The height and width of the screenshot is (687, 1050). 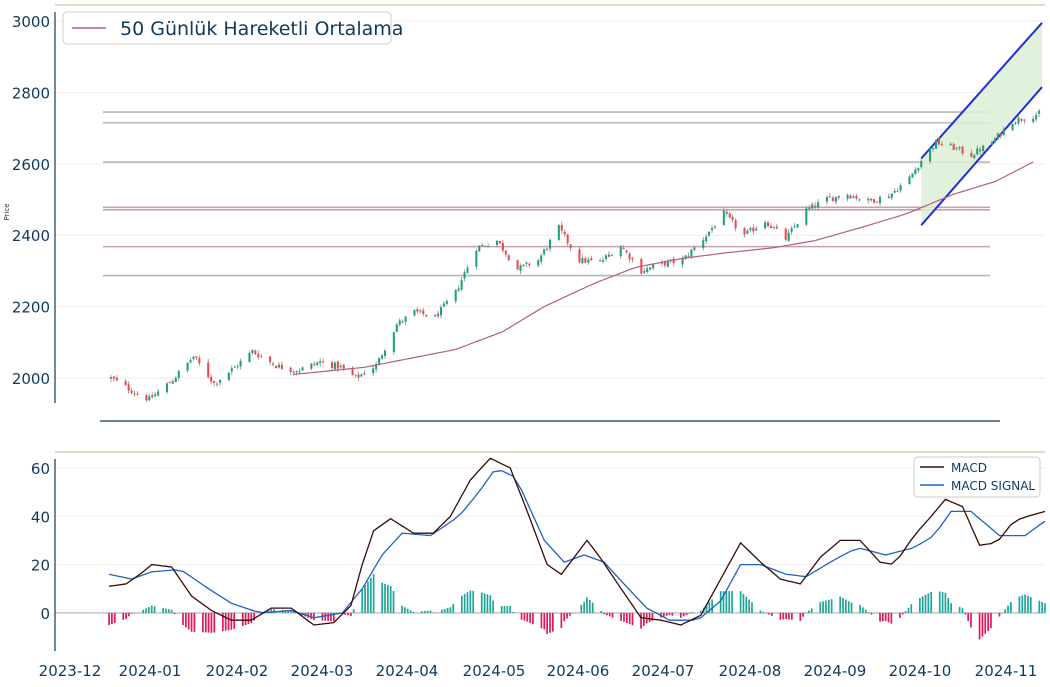 I want to click on x-tick-label: 2024-08, so click(x=750, y=671).